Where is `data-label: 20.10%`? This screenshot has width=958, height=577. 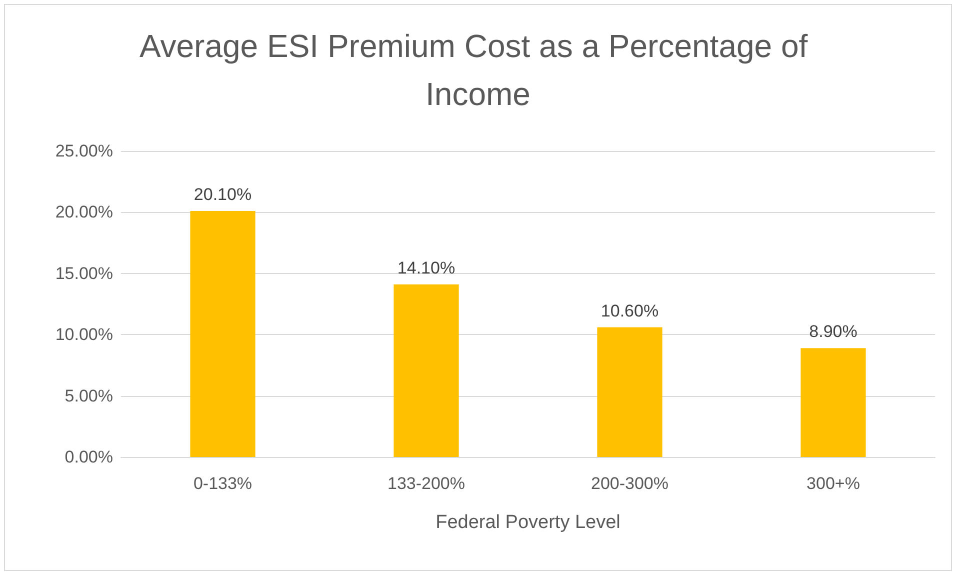
data-label: 20.10% is located at coordinates (223, 194).